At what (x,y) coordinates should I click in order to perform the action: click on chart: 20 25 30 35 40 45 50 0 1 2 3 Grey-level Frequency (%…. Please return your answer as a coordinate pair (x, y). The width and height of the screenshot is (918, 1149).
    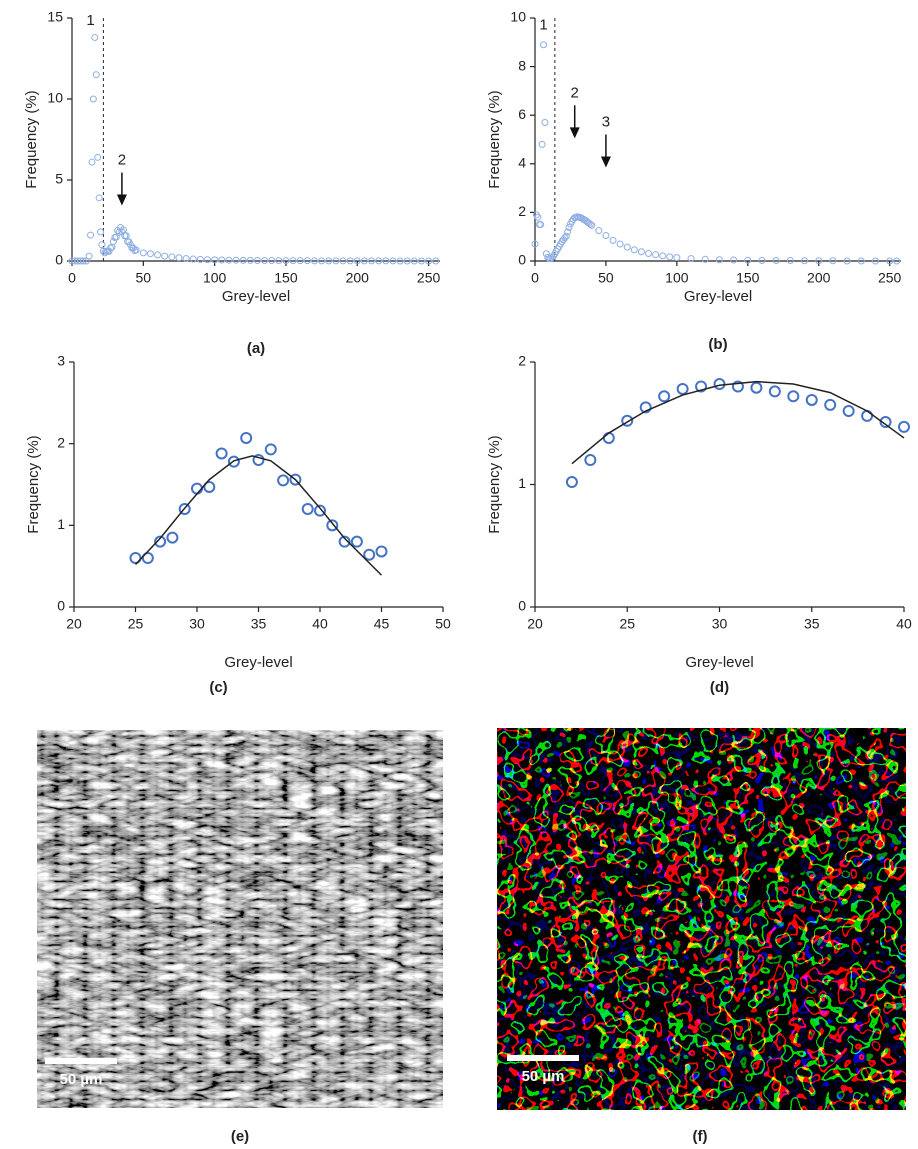
    Looking at the image, I should click on (238, 524).